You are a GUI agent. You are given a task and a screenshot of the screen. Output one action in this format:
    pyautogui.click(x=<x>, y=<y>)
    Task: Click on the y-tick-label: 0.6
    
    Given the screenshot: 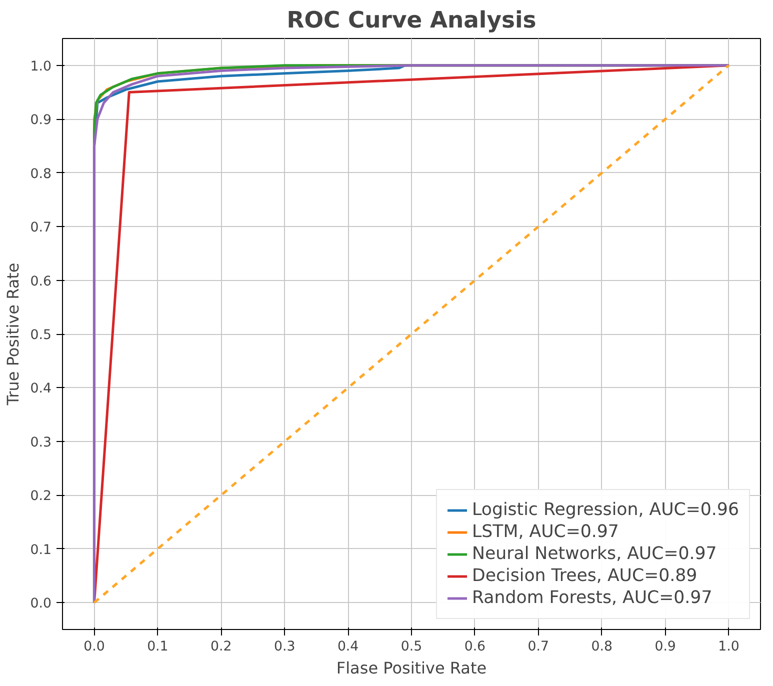 What is the action you would take?
    pyautogui.click(x=41, y=282)
    